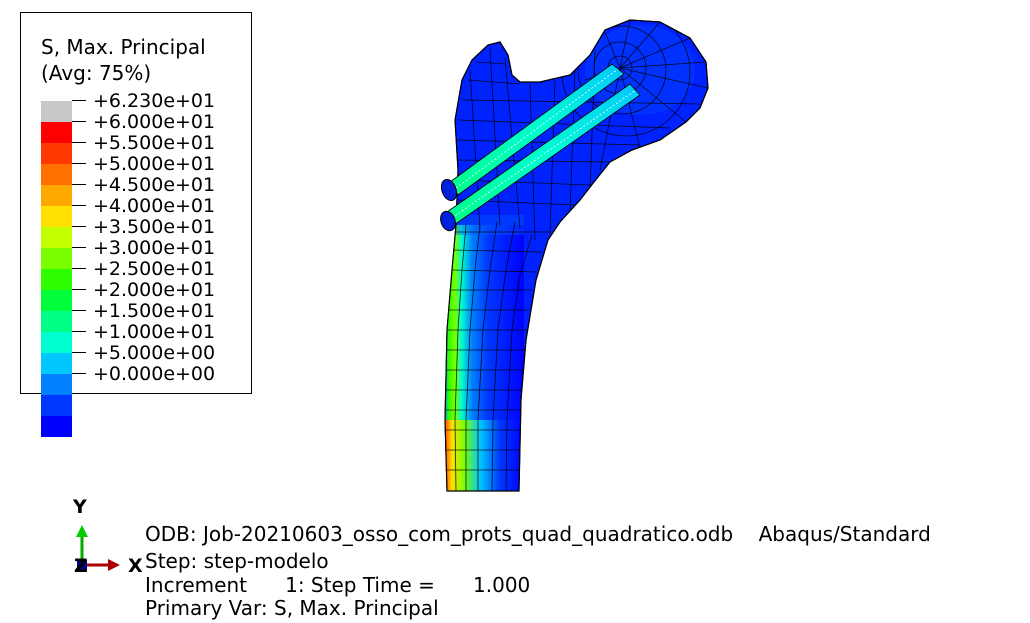  What do you see at coordinates (154, 227) in the screenshot?
I see `legend-tick-label: +3.500e+01` at bounding box center [154, 227].